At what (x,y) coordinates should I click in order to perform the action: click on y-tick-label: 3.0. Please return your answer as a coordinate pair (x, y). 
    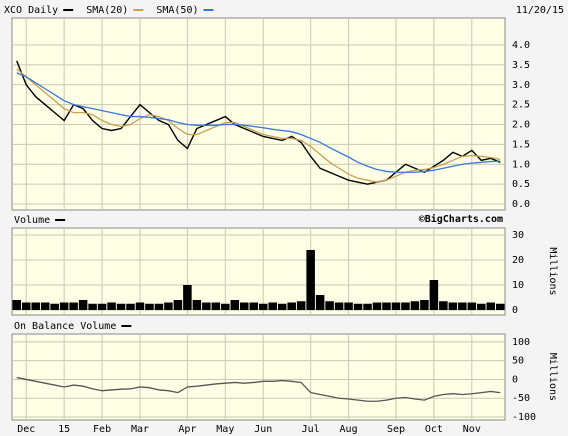
    Looking at the image, I should click on (521, 85).